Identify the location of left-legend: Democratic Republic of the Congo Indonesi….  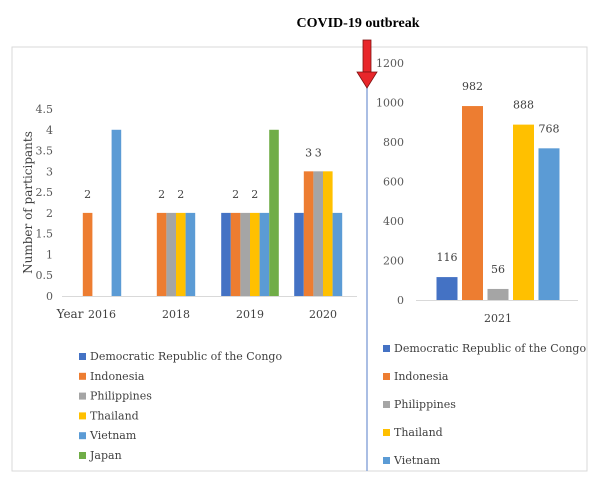
(180, 406).